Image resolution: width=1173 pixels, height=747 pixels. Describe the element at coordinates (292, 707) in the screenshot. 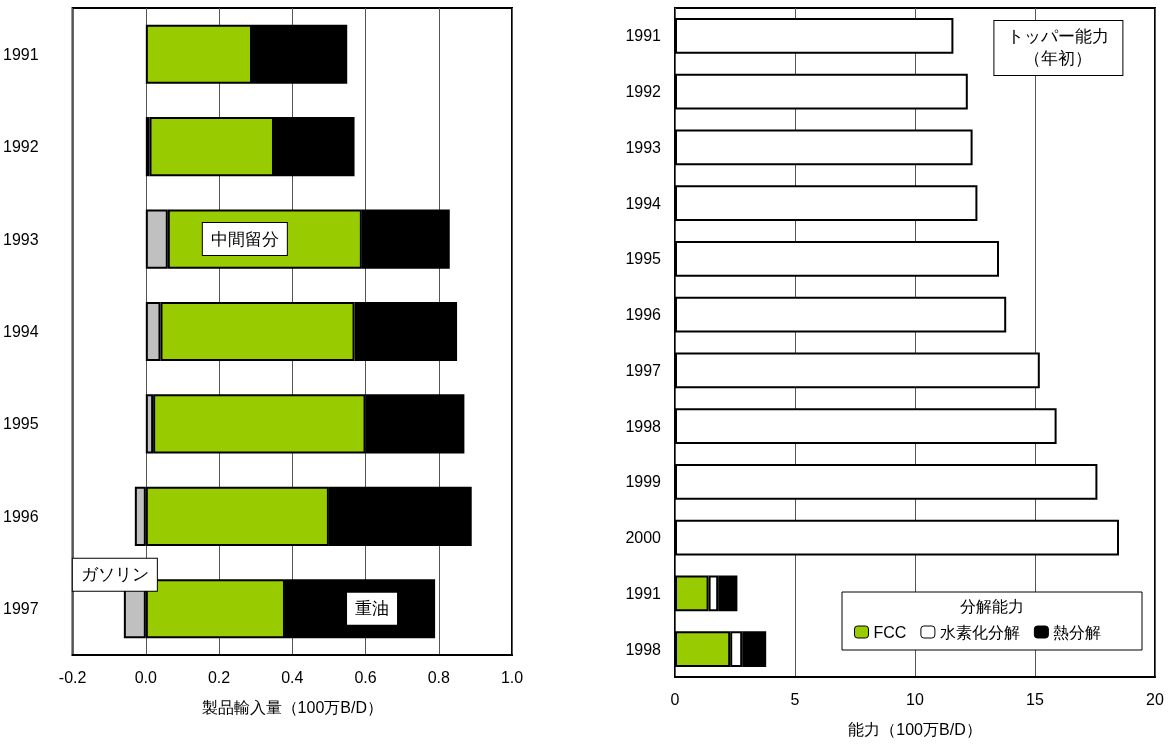

I see `x-axis-title: 製品輸入量（100万B/D）` at that location.